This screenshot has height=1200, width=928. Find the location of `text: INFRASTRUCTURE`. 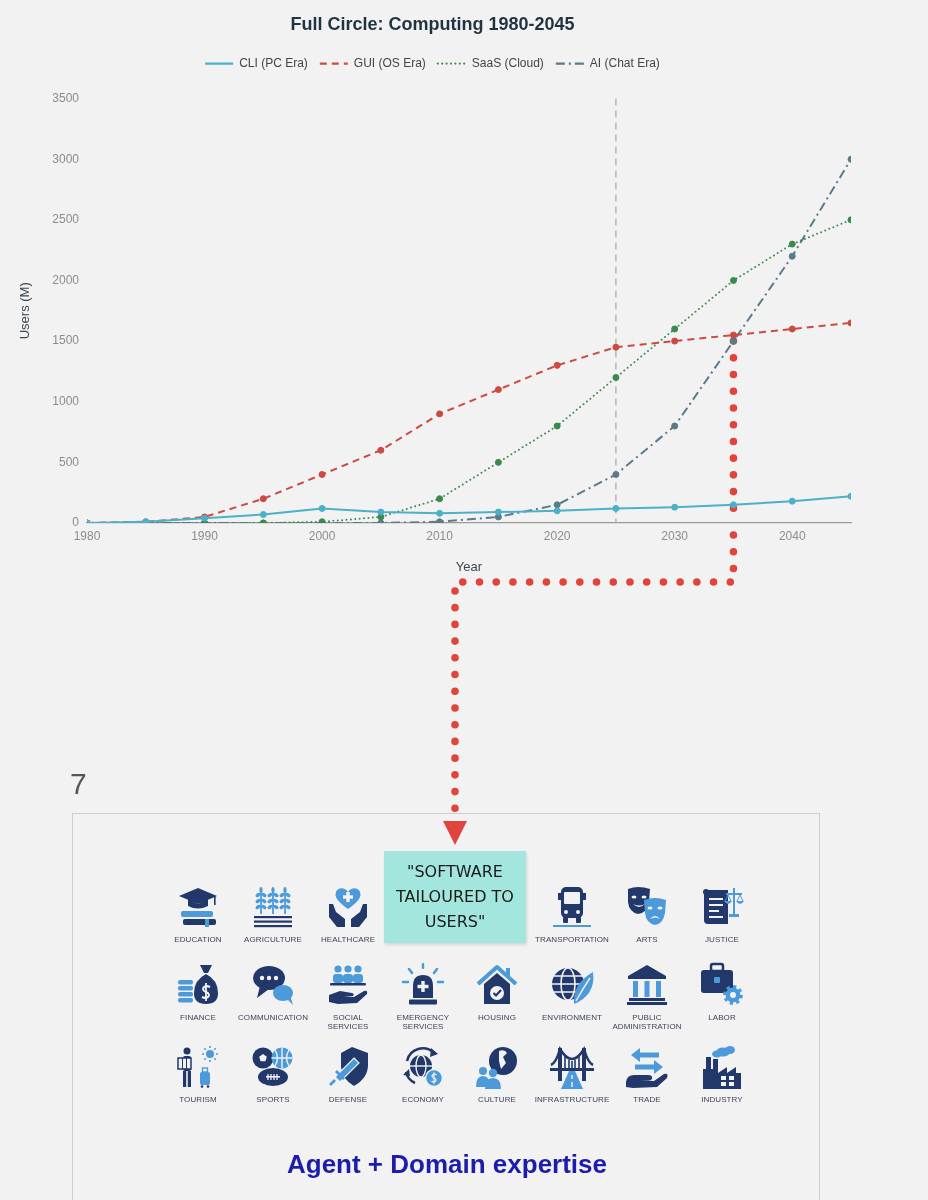

text: INFRASTRUCTURE is located at coordinates (572, 1099).